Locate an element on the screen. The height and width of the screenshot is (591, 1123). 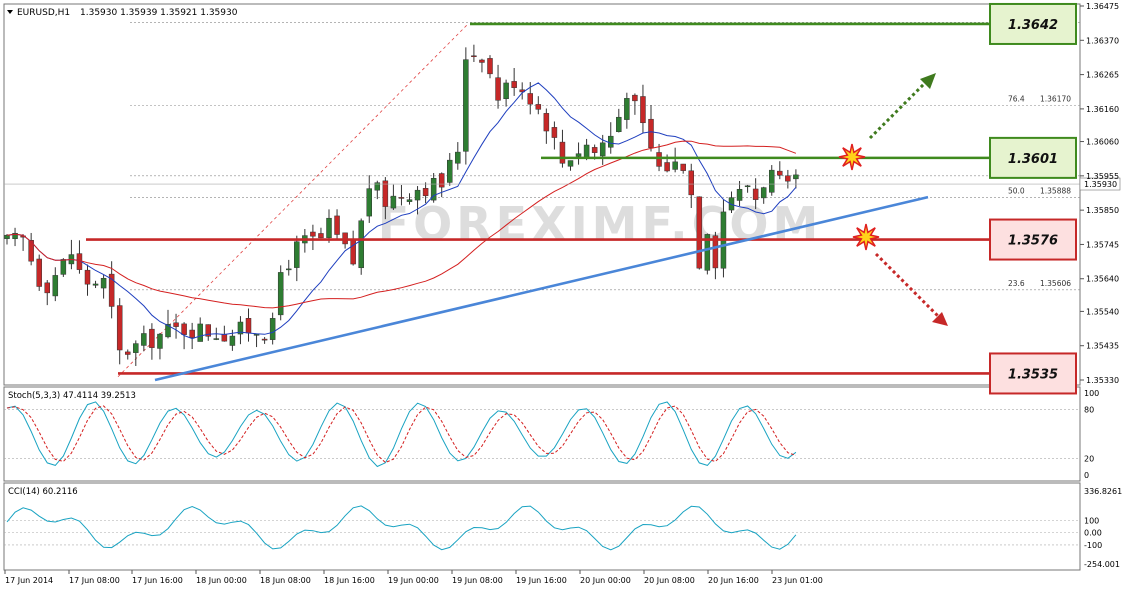
price-axis-label: 1.36370 is located at coordinates (1102, 40).